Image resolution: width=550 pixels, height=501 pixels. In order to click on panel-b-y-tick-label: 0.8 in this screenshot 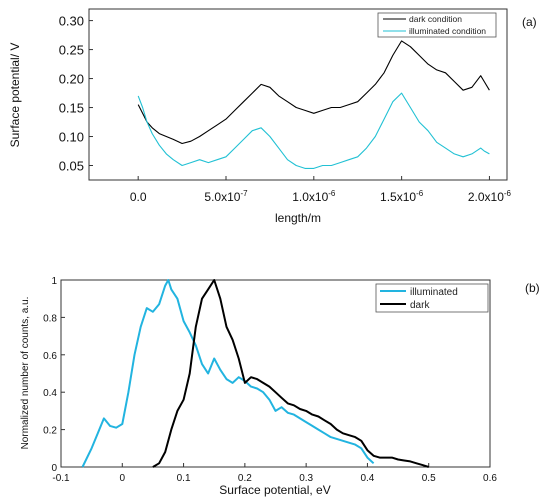, I will do `click(50, 318)`.